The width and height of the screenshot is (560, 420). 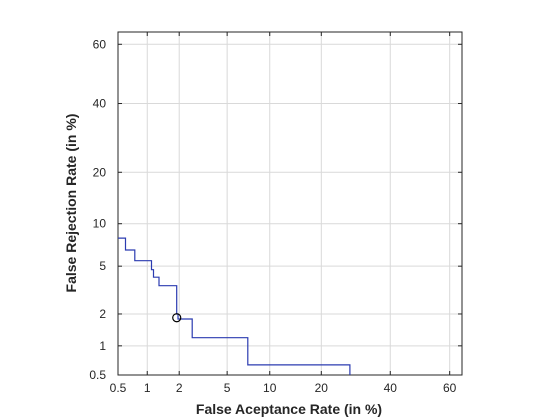 I want to click on y-tick-label: 2, so click(x=102, y=314).